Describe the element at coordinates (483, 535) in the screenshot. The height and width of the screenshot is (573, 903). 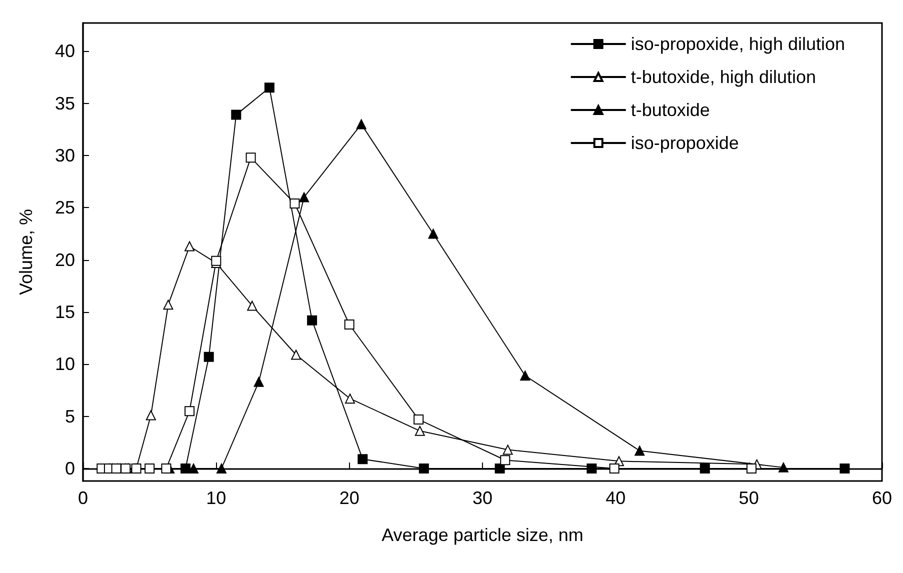
I see `x-axis-title: Average particle size, nm` at that location.